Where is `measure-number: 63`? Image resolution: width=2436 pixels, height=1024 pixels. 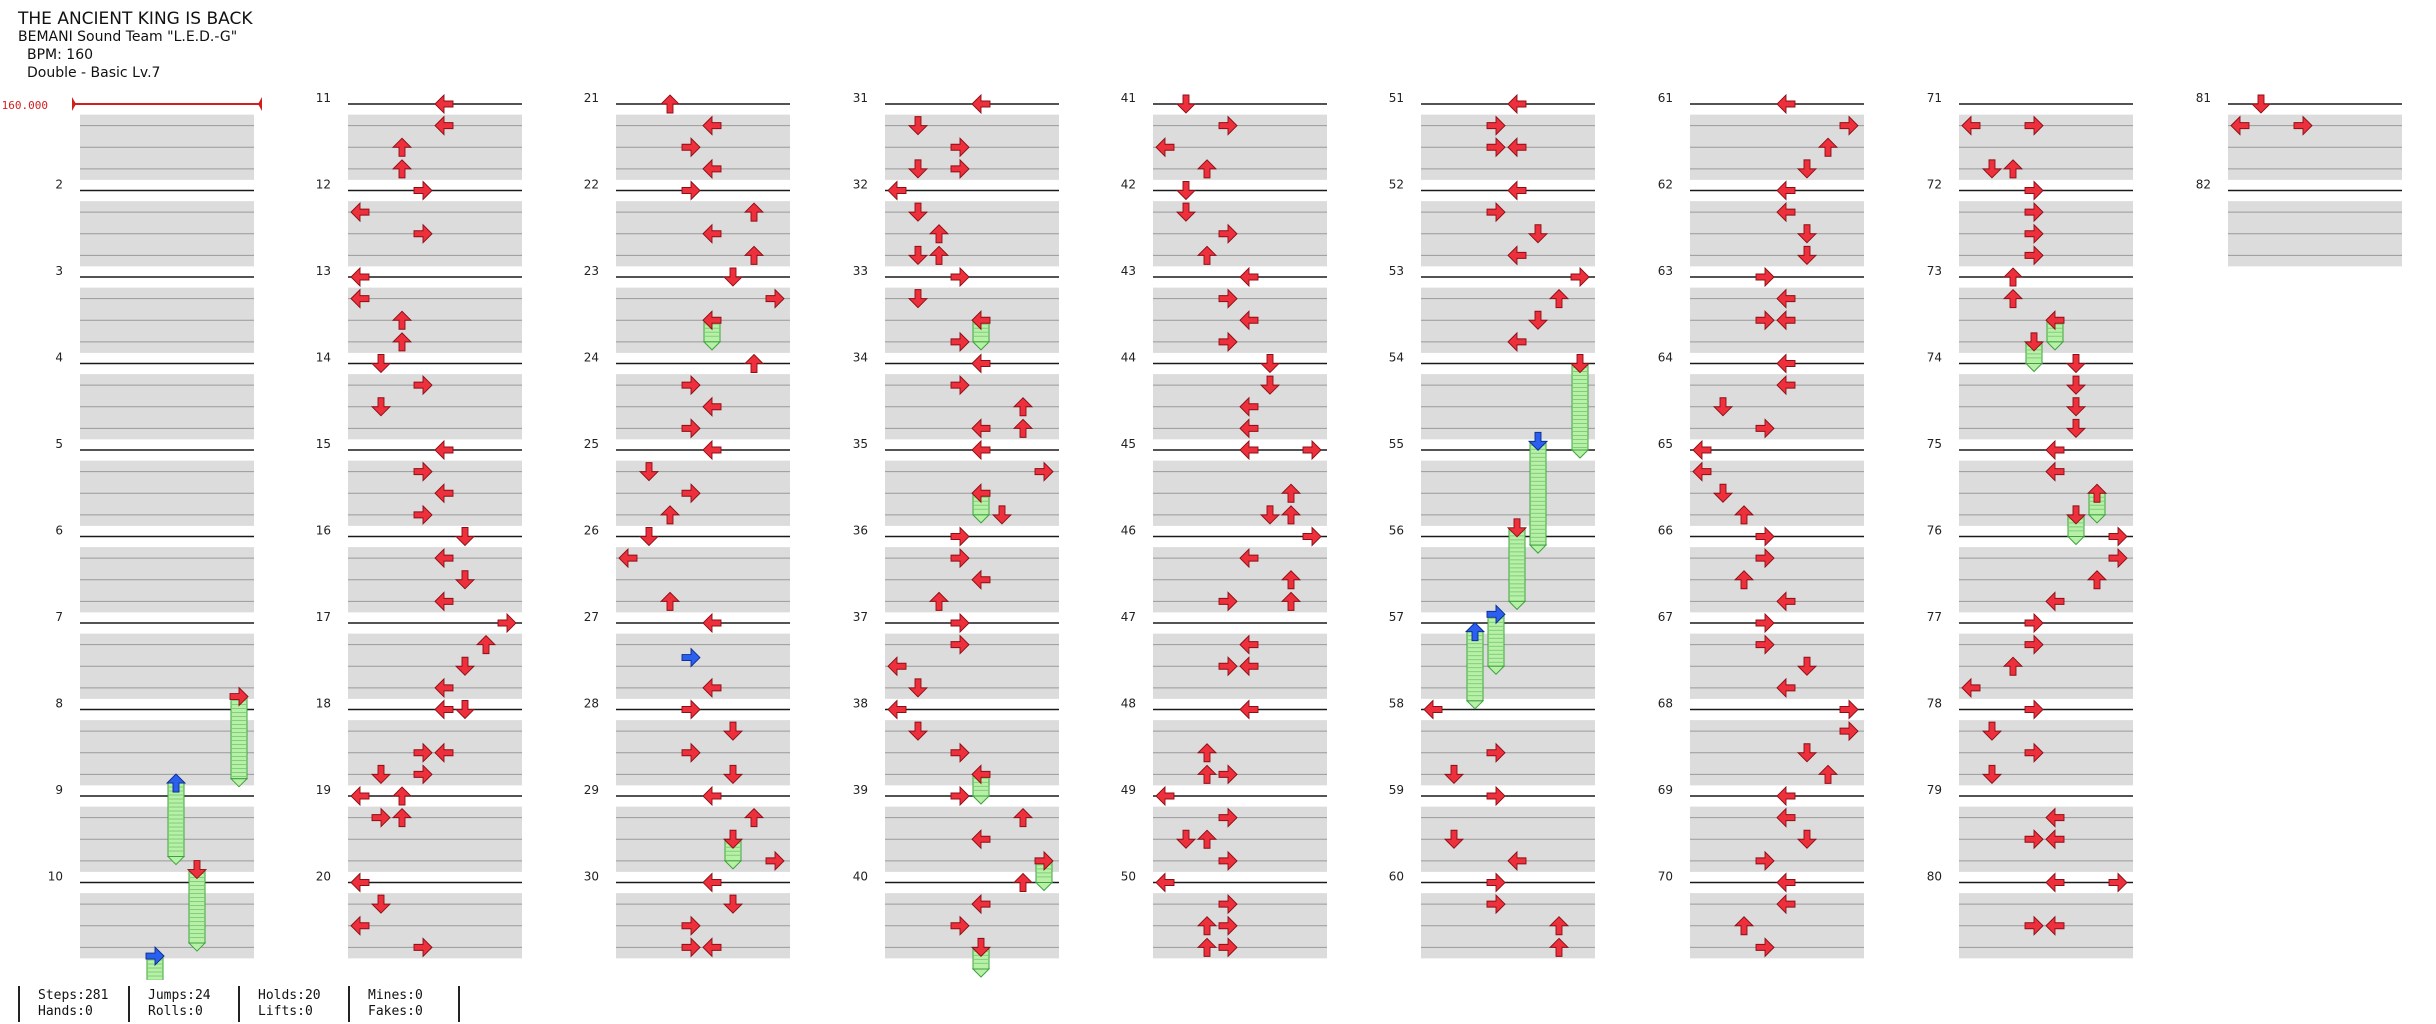
measure-number: 63 is located at coordinates (1665, 271).